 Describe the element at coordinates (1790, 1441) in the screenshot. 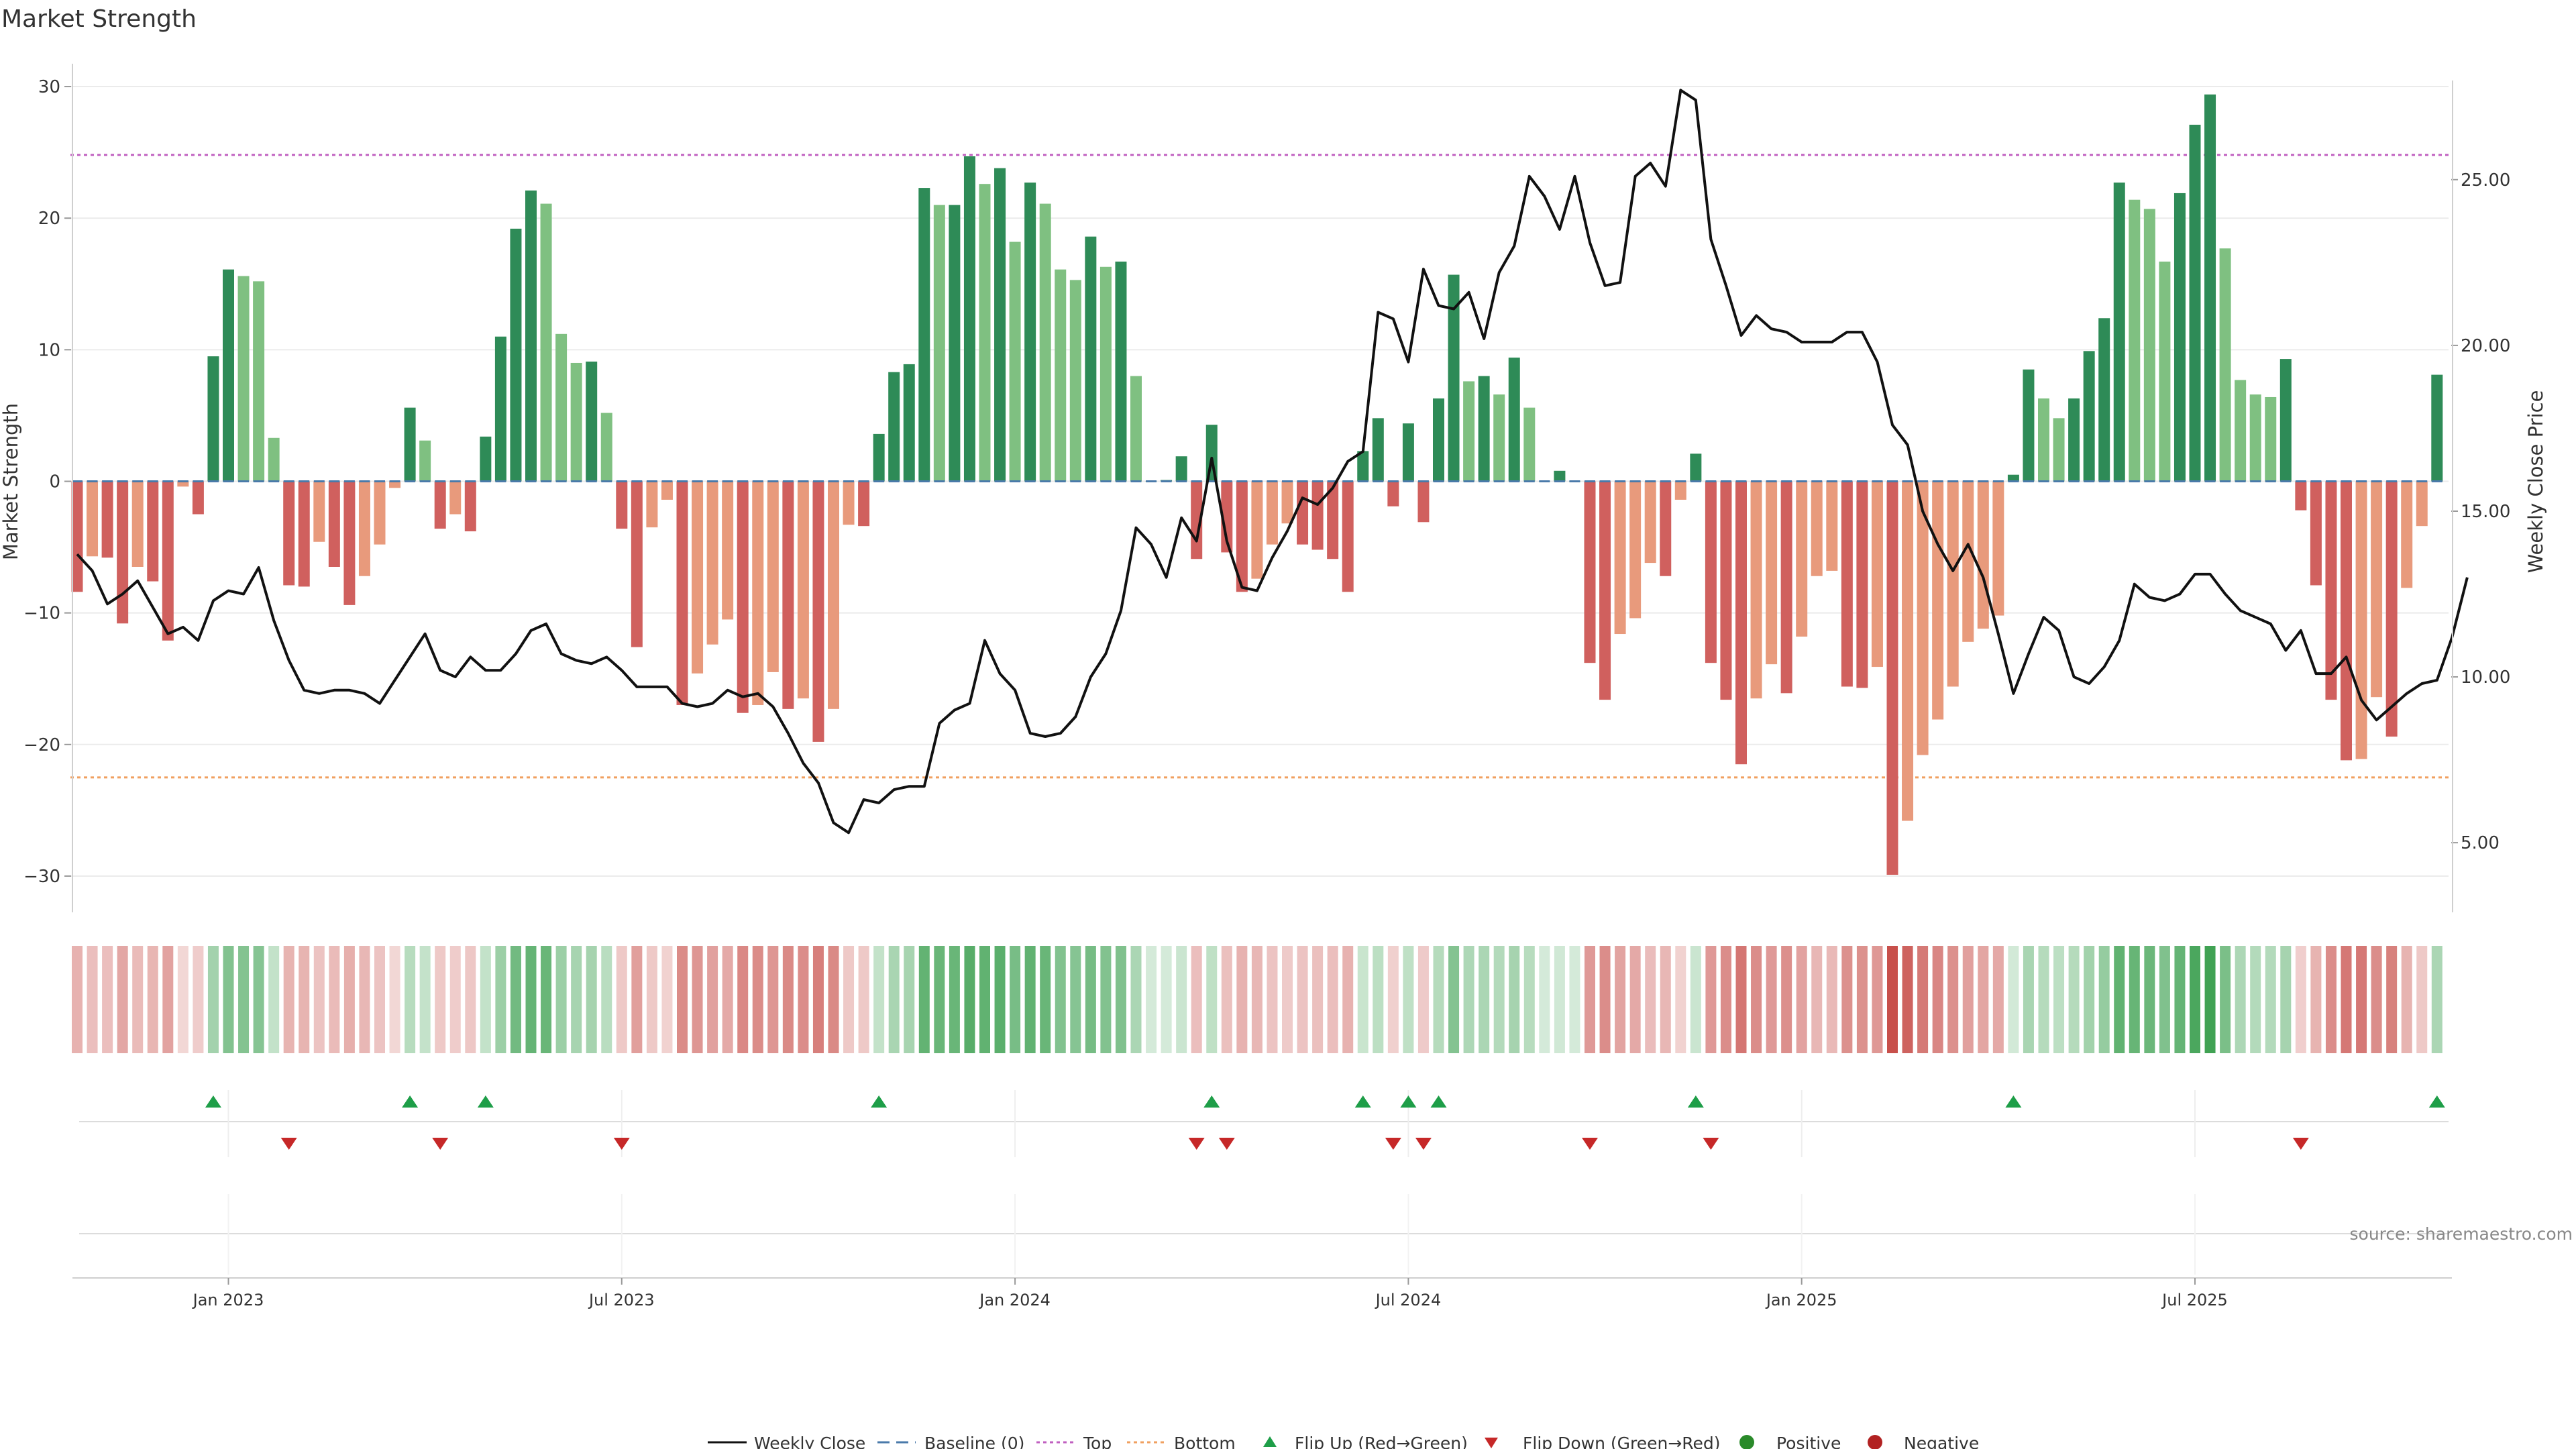

I see `legend-positive: Positive` at that location.